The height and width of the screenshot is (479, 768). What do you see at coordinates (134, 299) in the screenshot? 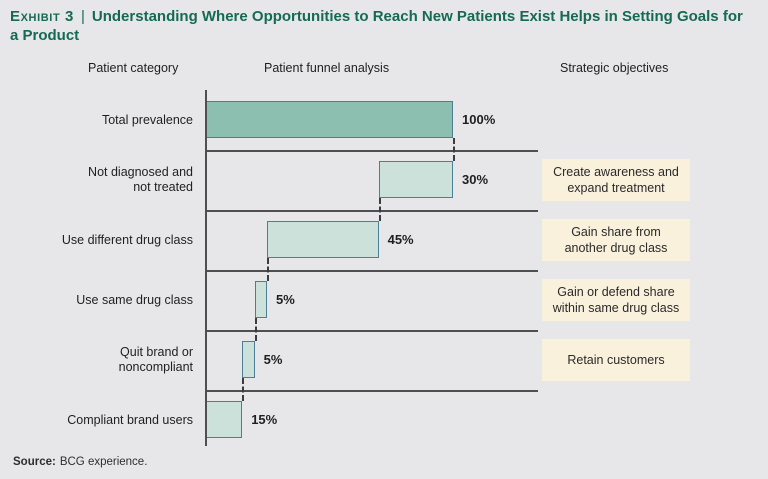
I see `category-label: Use same drug class` at bounding box center [134, 299].